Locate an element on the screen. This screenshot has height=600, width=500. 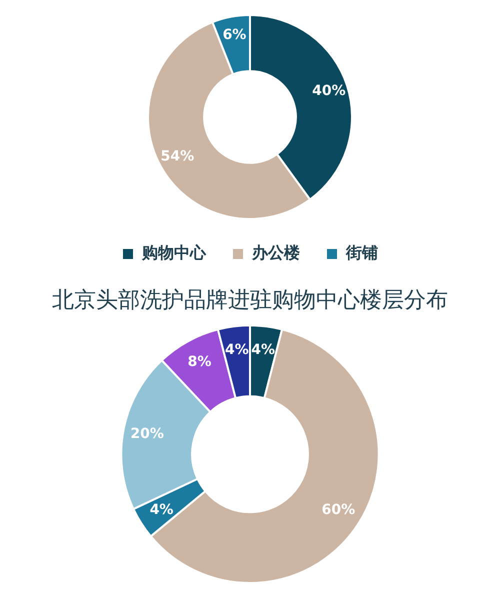
legend-label: 办公楼 is located at coordinates (276, 252).